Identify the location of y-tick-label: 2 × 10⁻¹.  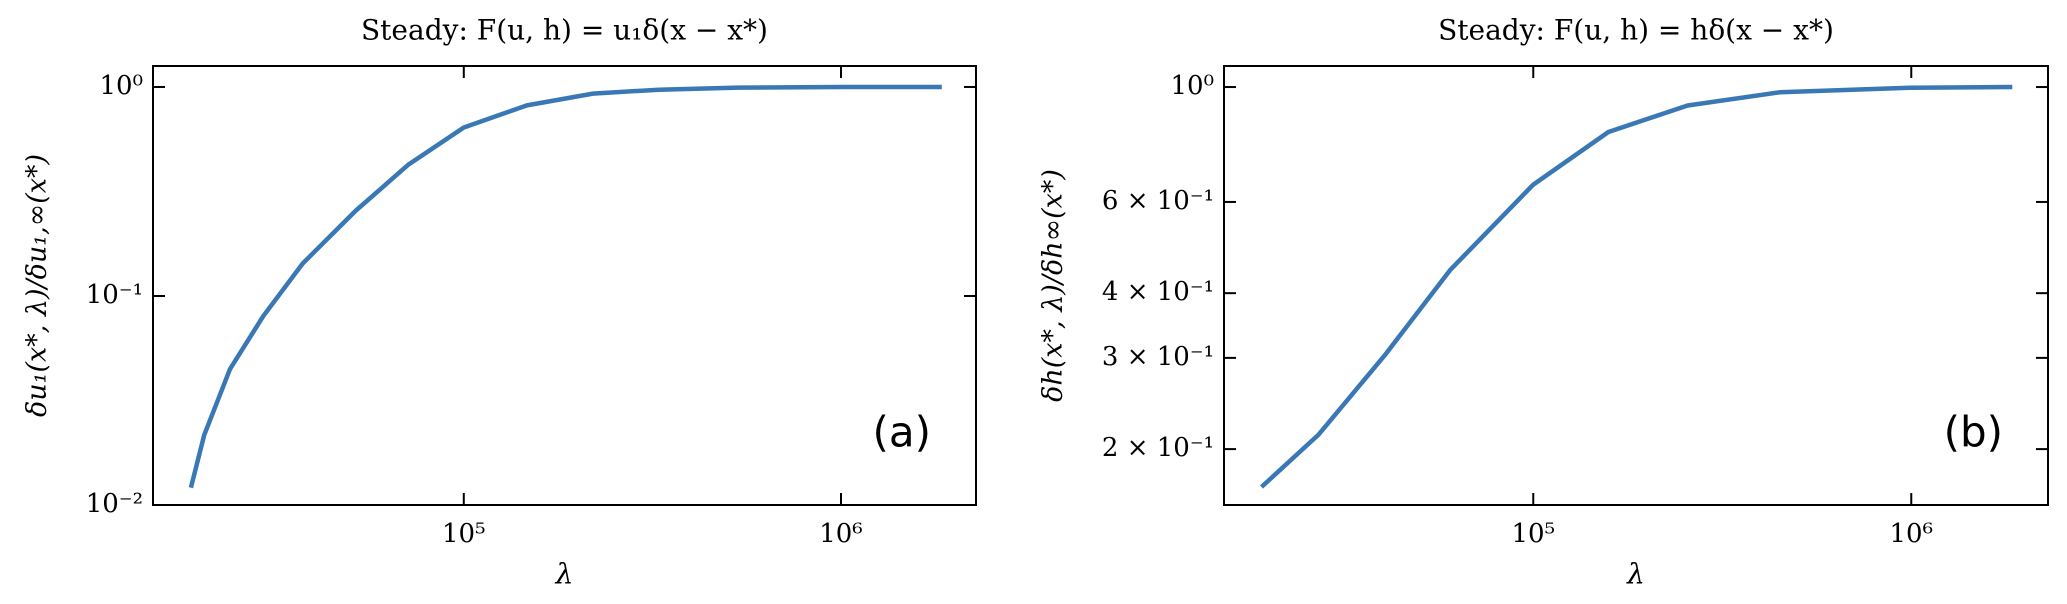
(1158, 448).